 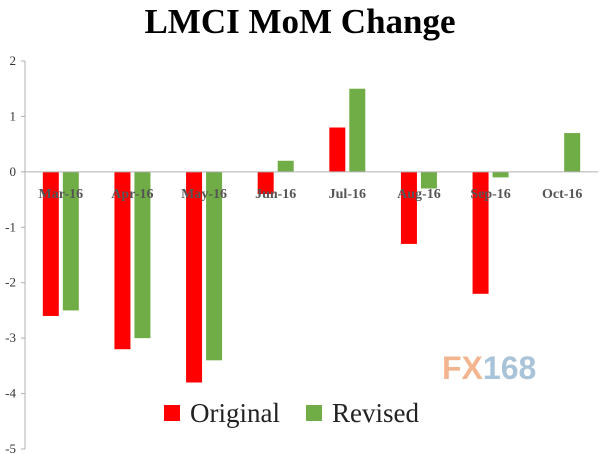 What do you see at coordinates (300, 21) in the screenshot?
I see `chart-title: LMCI MoM Change` at bounding box center [300, 21].